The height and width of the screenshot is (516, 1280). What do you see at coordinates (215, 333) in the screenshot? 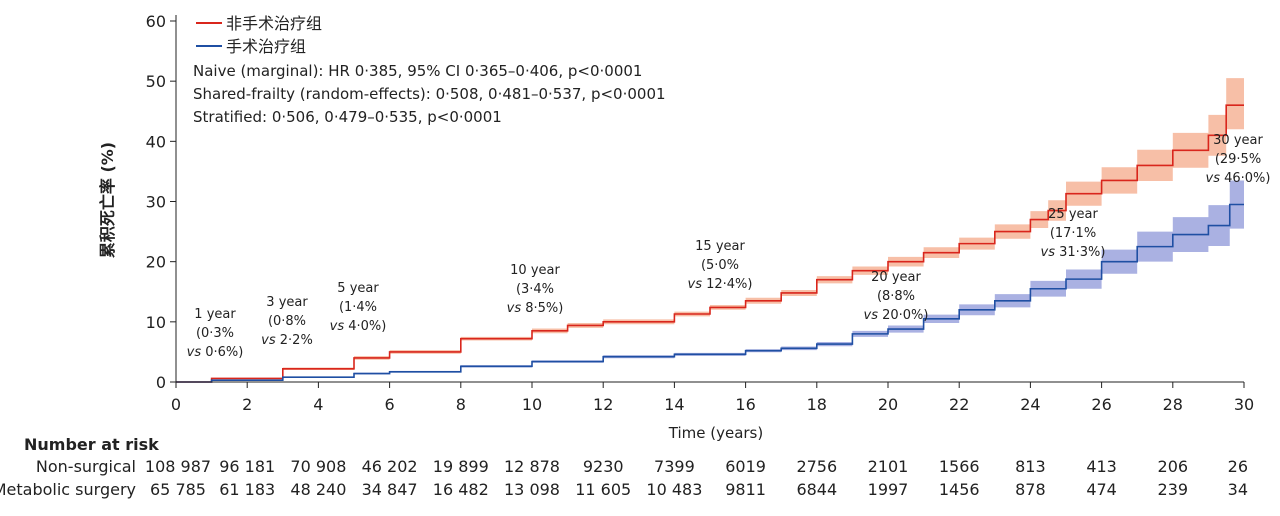
I see `annotation-0-line-1: (0·3%` at bounding box center [215, 333].